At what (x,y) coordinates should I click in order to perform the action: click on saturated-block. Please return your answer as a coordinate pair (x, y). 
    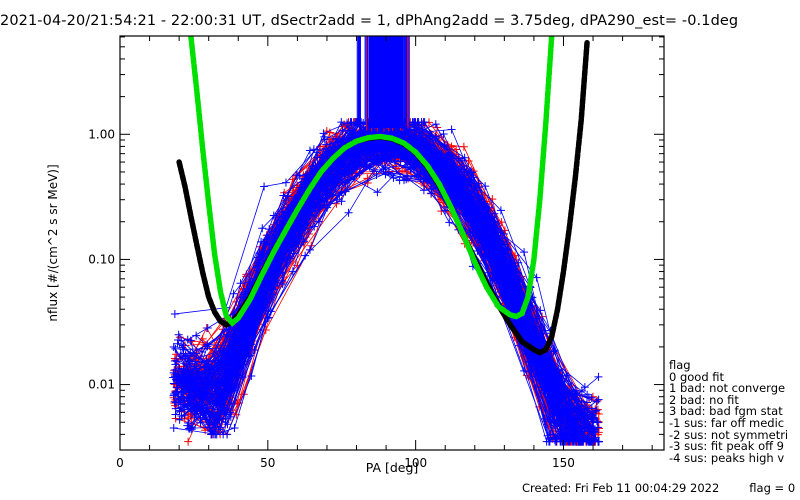
    Looking at the image, I should click on (386, 82).